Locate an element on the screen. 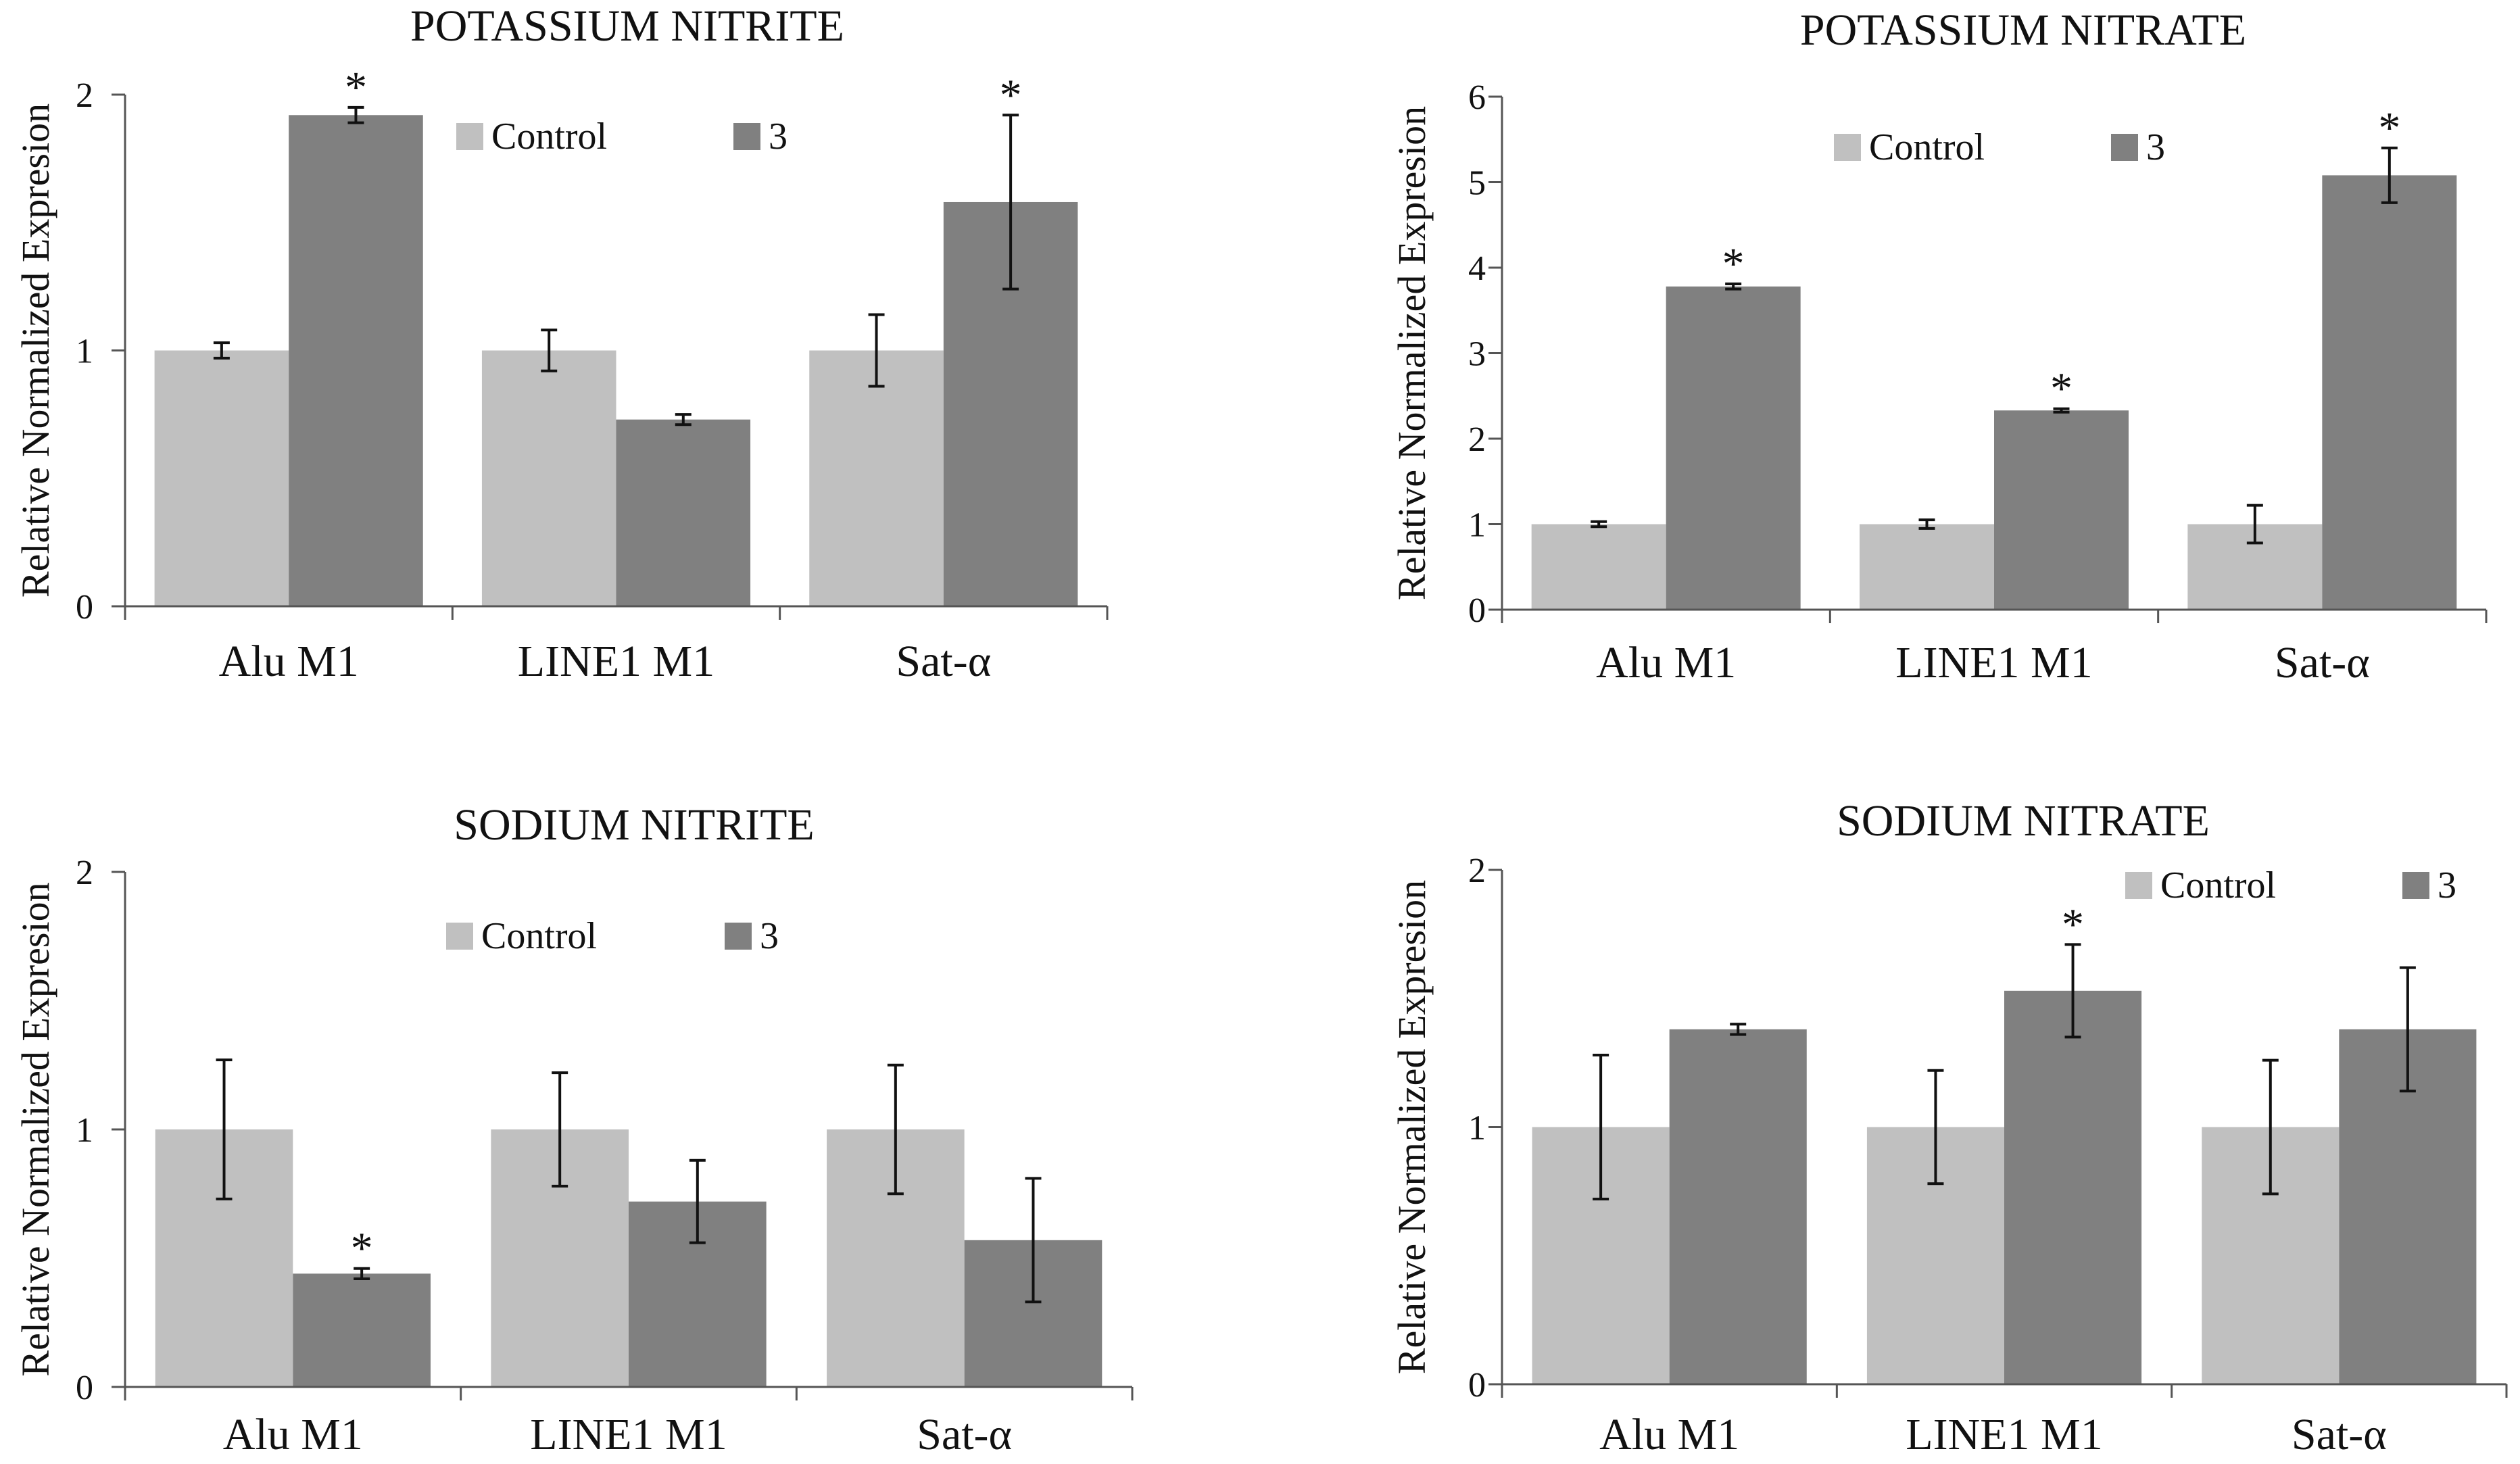  chart-4-y-tick-label-1: 1 is located at coordinates (1477, 1128).